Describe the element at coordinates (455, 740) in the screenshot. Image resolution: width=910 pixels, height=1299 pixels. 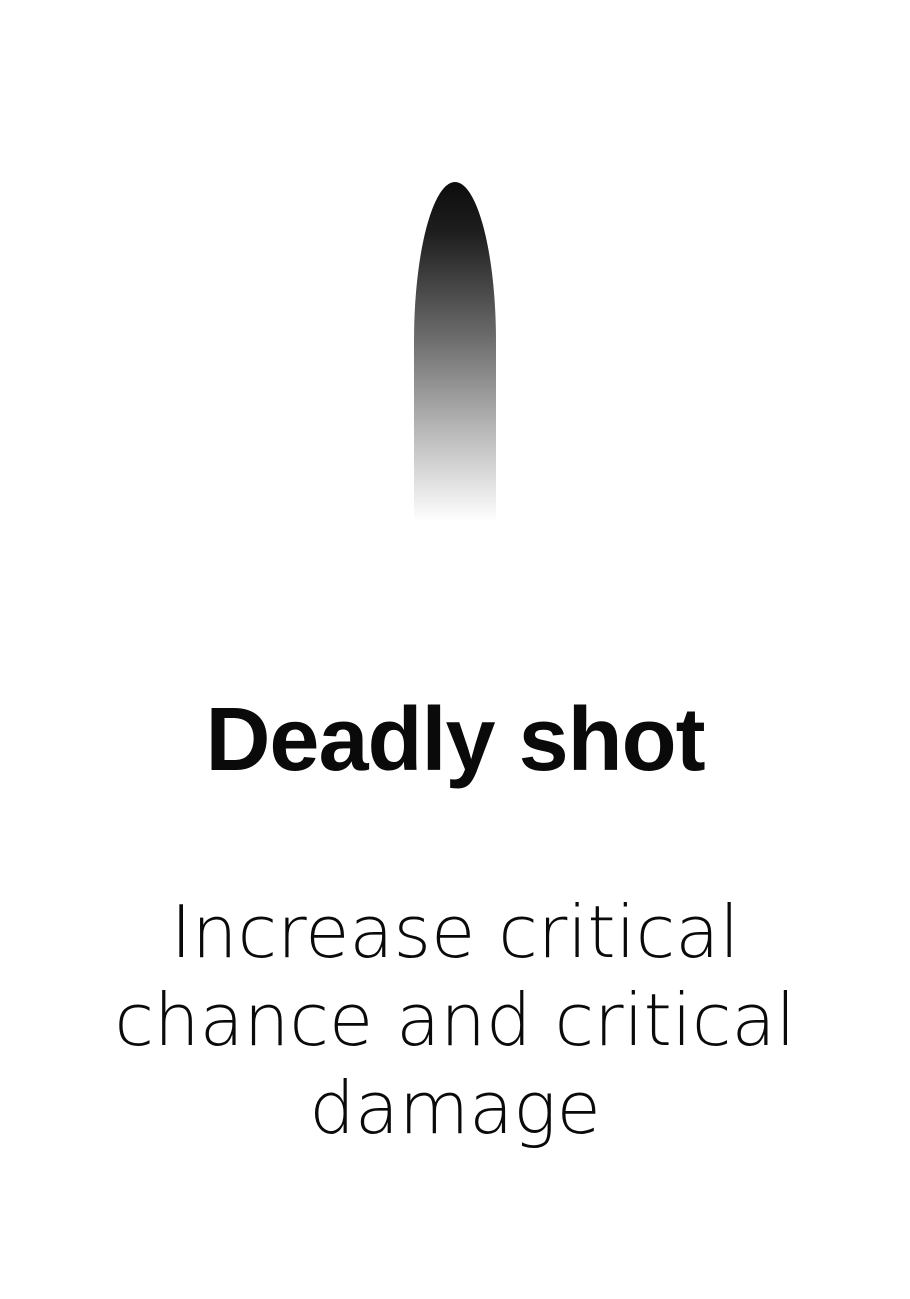
I see `card-title: Deadly shot` at that location.